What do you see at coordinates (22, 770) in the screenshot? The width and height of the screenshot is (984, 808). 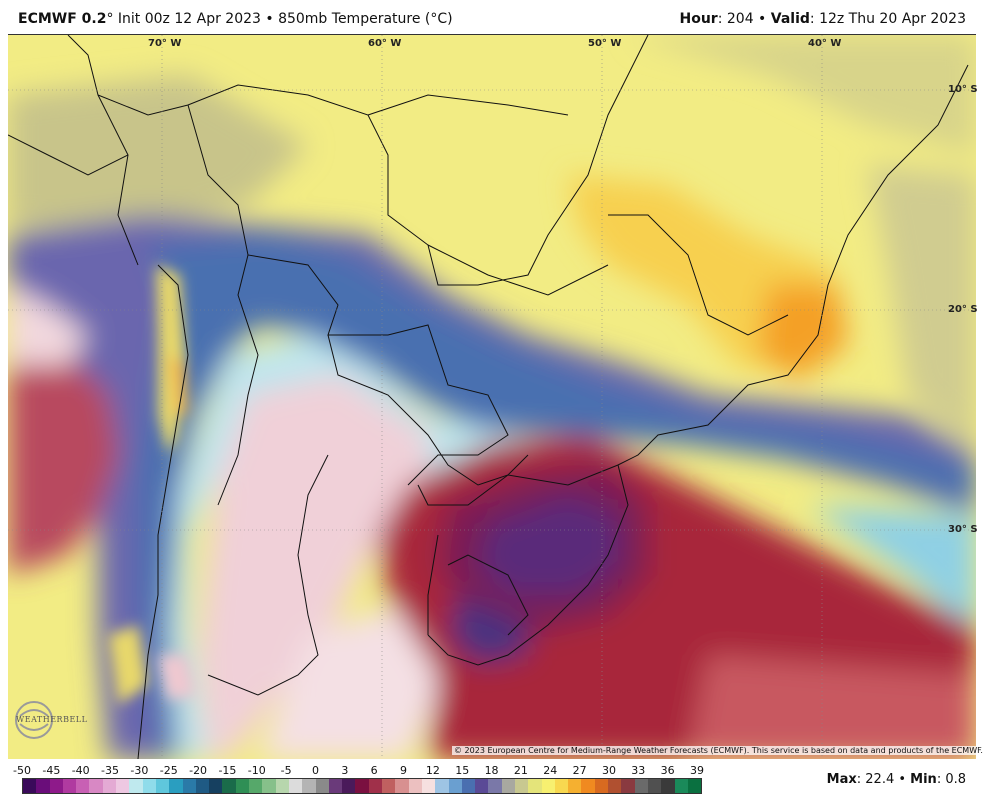 I see `colorbar-tick-label: -50` at bounding box center [22, 770].